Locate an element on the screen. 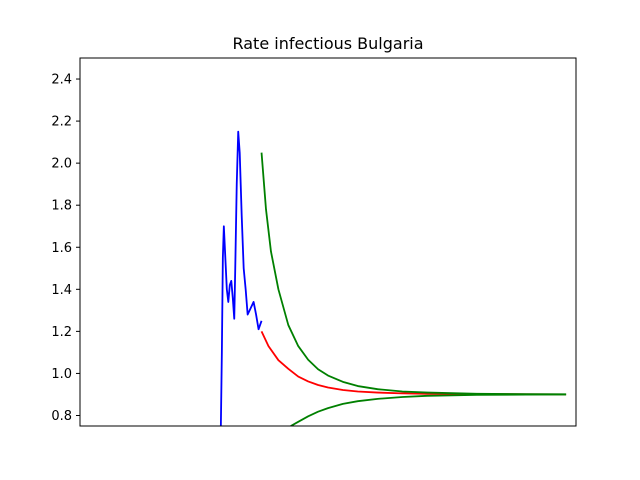  y-tick-label: 2.0 is located at coordinates (61, 164).